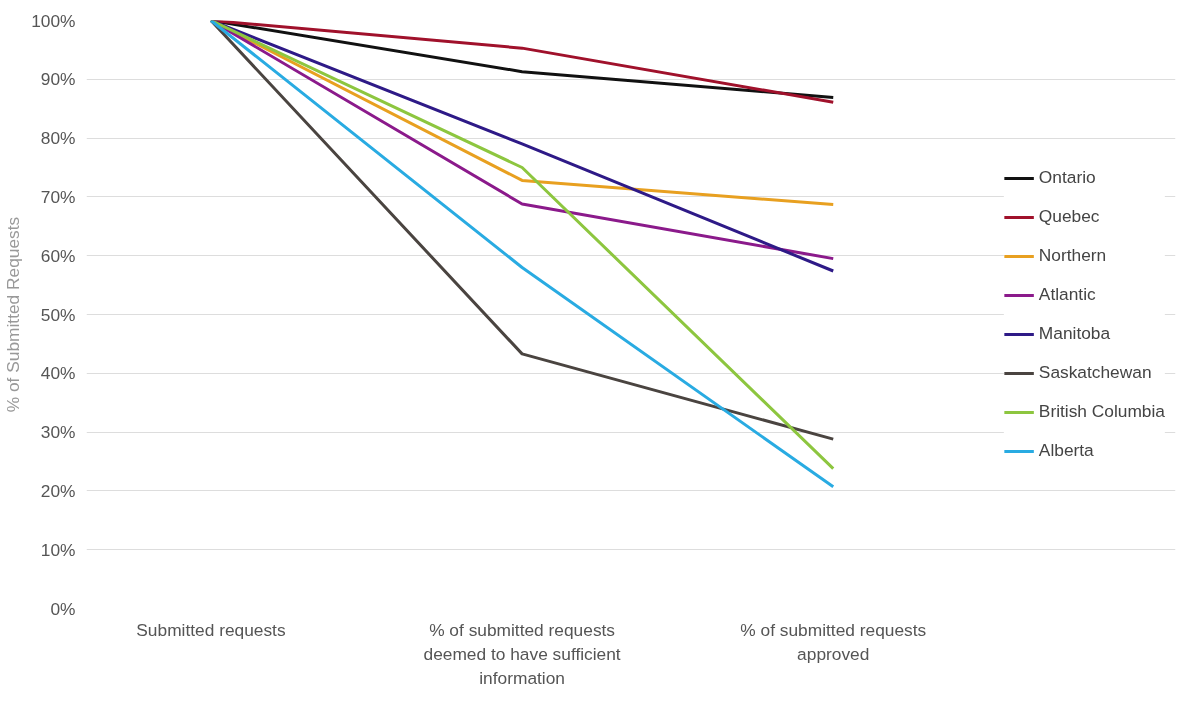 The height and width of the screenshot is (702, 1190). I want to click on legend-label: British Columbia, so click(1101, 411).